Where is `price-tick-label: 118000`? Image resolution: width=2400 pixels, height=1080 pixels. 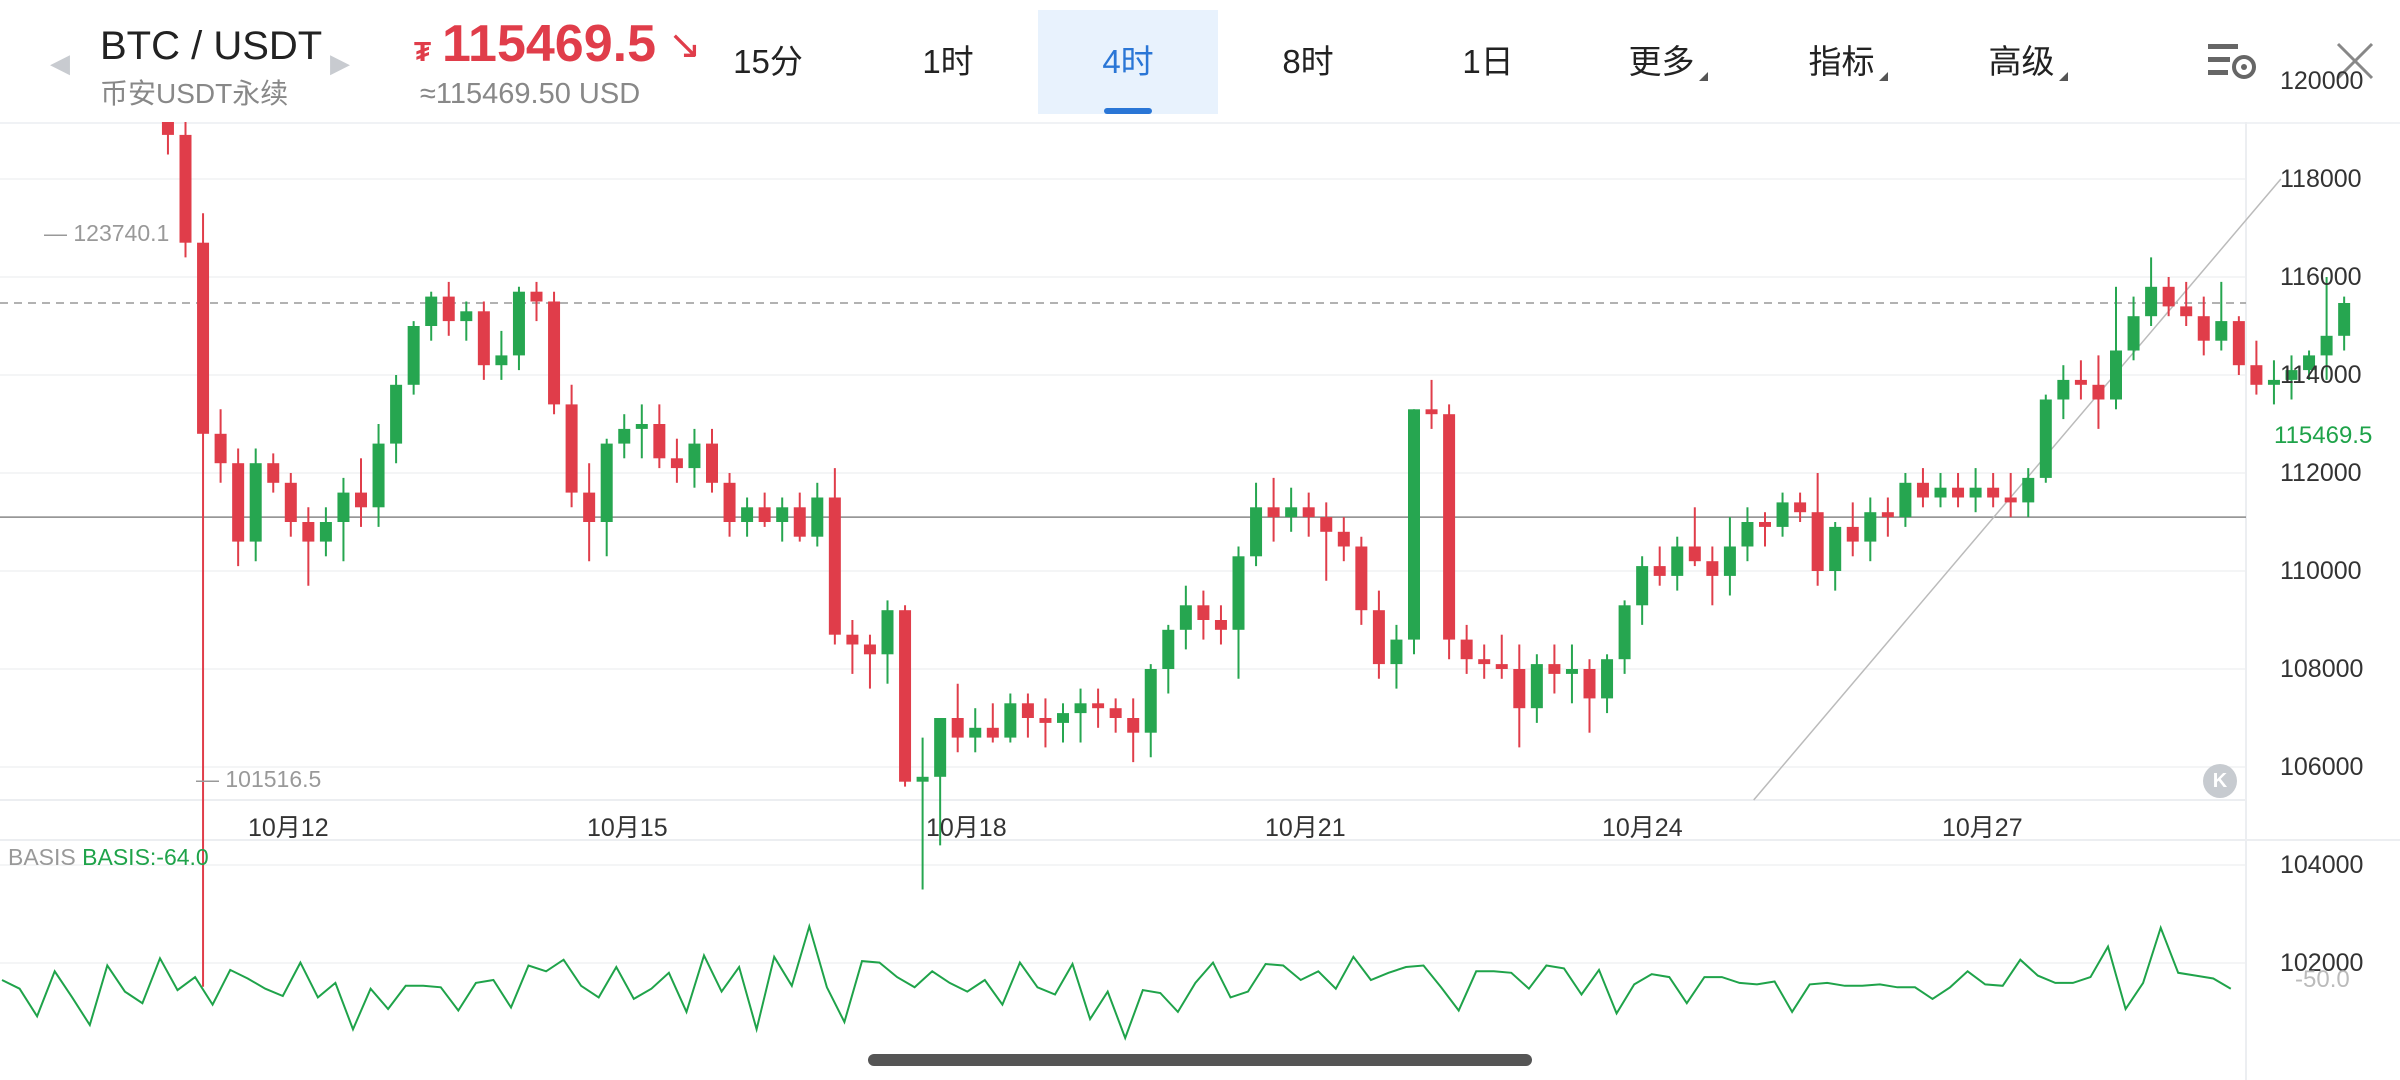 price-tick-label: 118000 is located at coordinates (2321, 179).